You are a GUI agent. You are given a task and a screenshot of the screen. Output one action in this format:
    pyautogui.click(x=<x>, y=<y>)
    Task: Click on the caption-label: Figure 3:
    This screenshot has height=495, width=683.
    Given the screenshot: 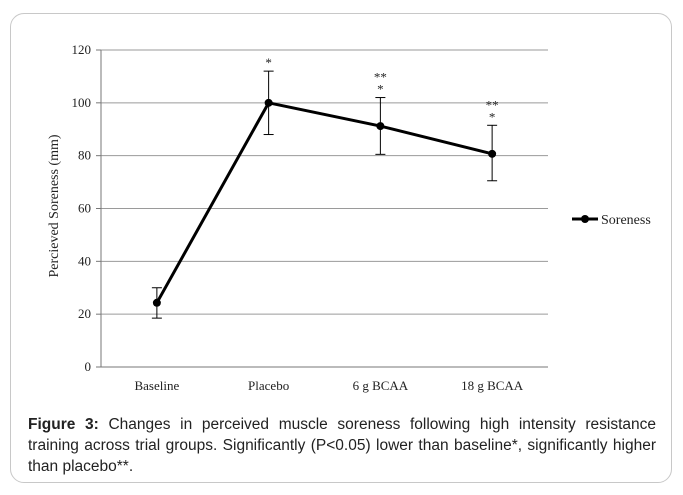 What is the action you would take?
    pyautogui.click(x=63, y=424)
    